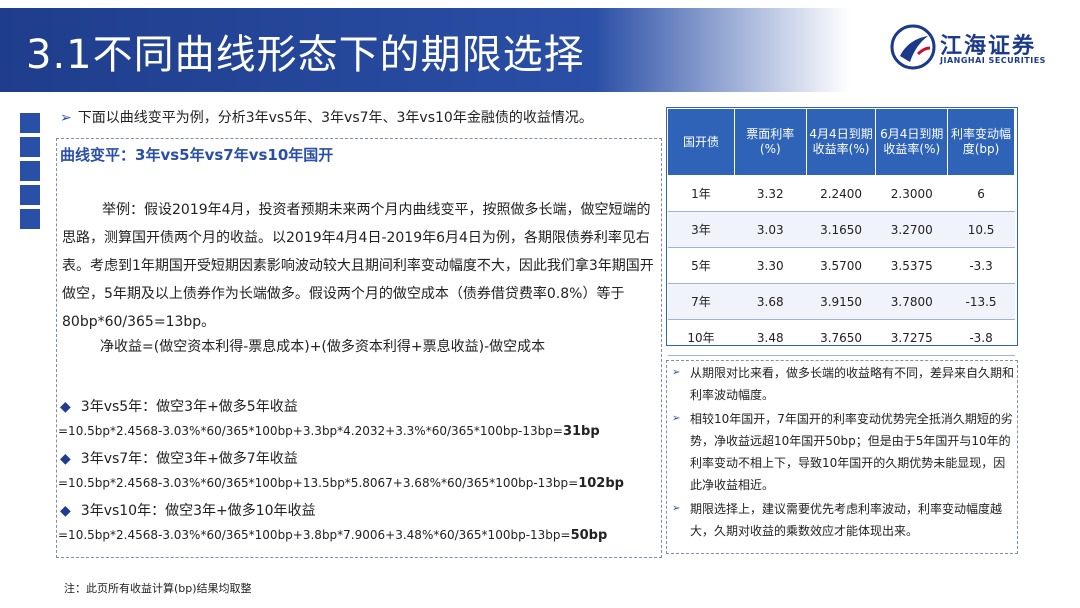 The width and height of the screenshot is (1080, 608). I want to click on table-cell: 3.48, so click(770, 337).